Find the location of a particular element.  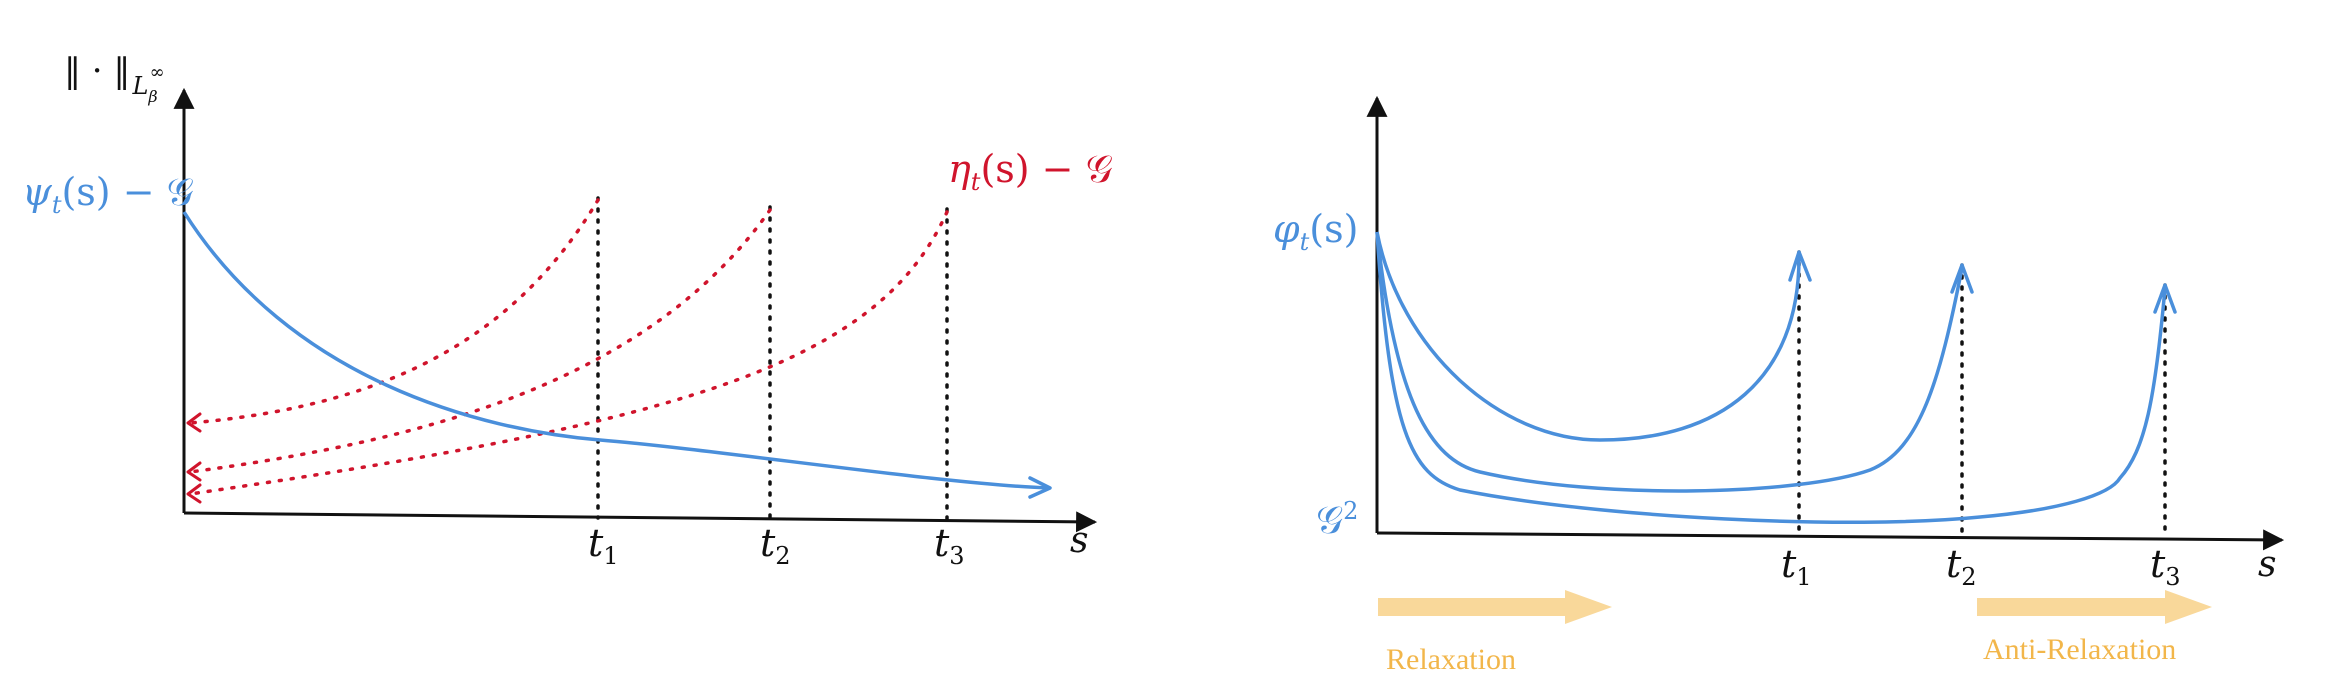

eta-curve-t1 is located at coordinates (394, 311).